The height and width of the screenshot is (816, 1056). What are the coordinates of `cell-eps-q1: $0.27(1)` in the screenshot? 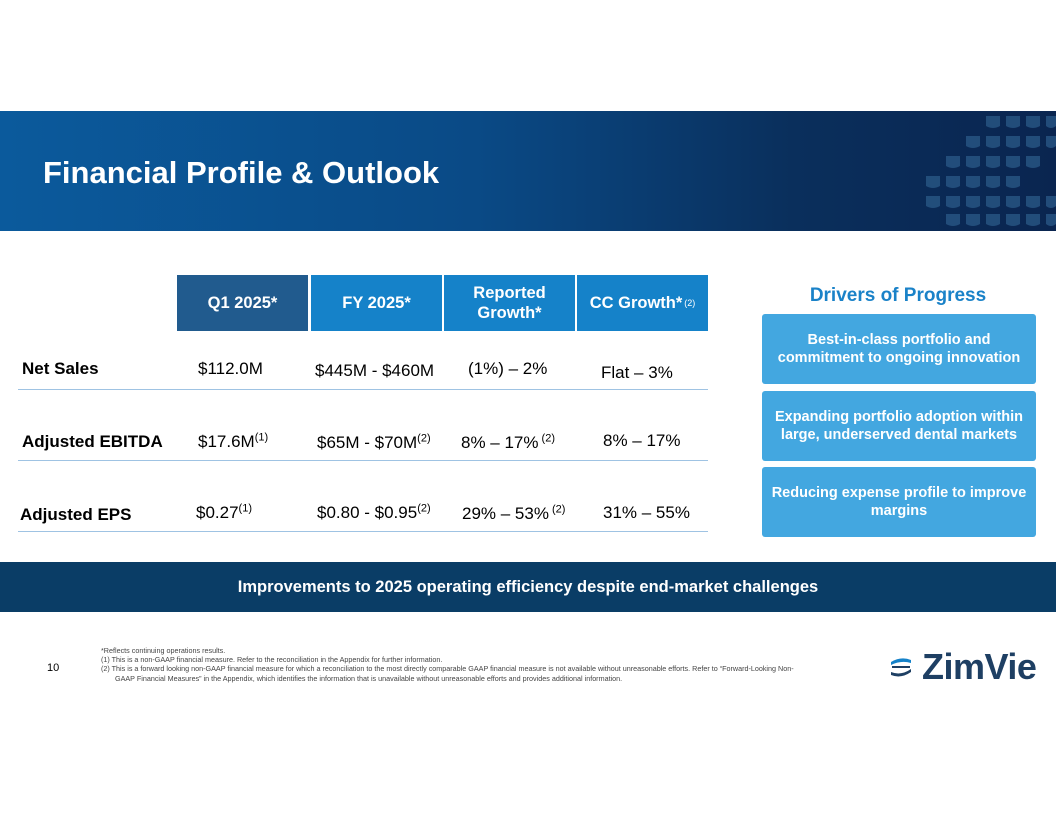 It's located at (224, 513).